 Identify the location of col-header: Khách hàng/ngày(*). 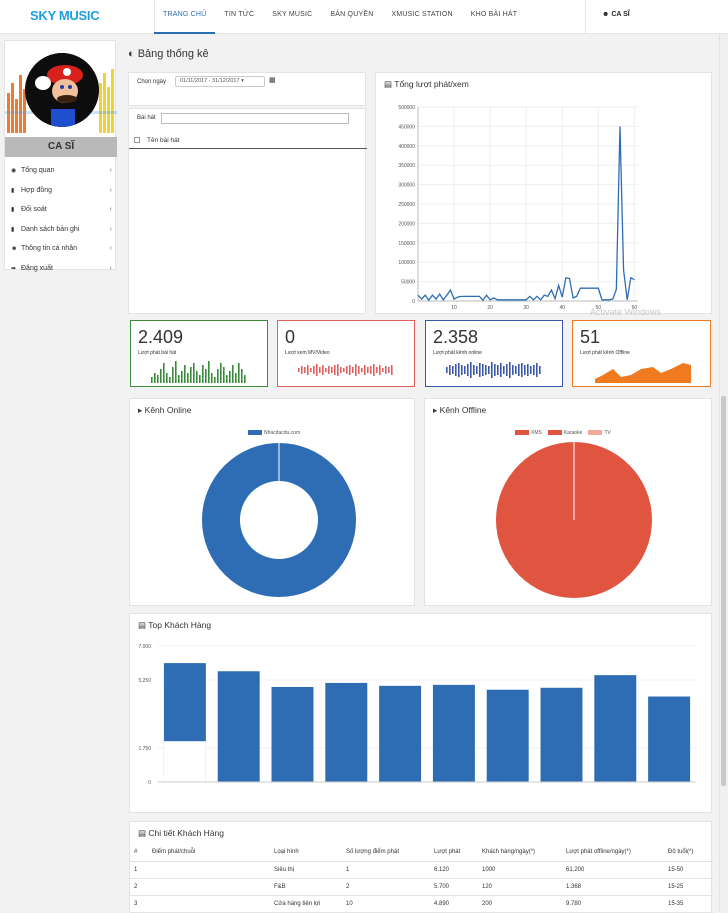
(520, 853).